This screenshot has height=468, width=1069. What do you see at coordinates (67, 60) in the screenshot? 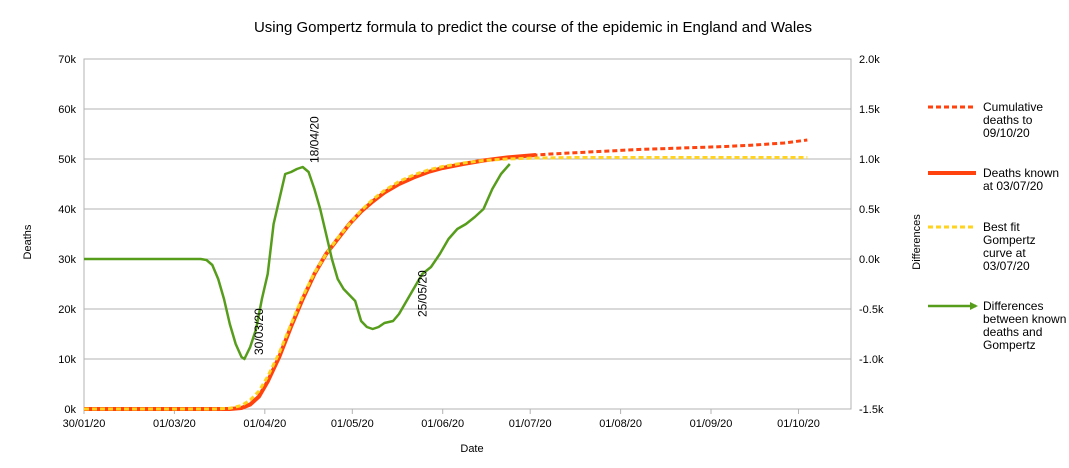
I see `y-tick-label: 70k` at bounding box center [67, 60].